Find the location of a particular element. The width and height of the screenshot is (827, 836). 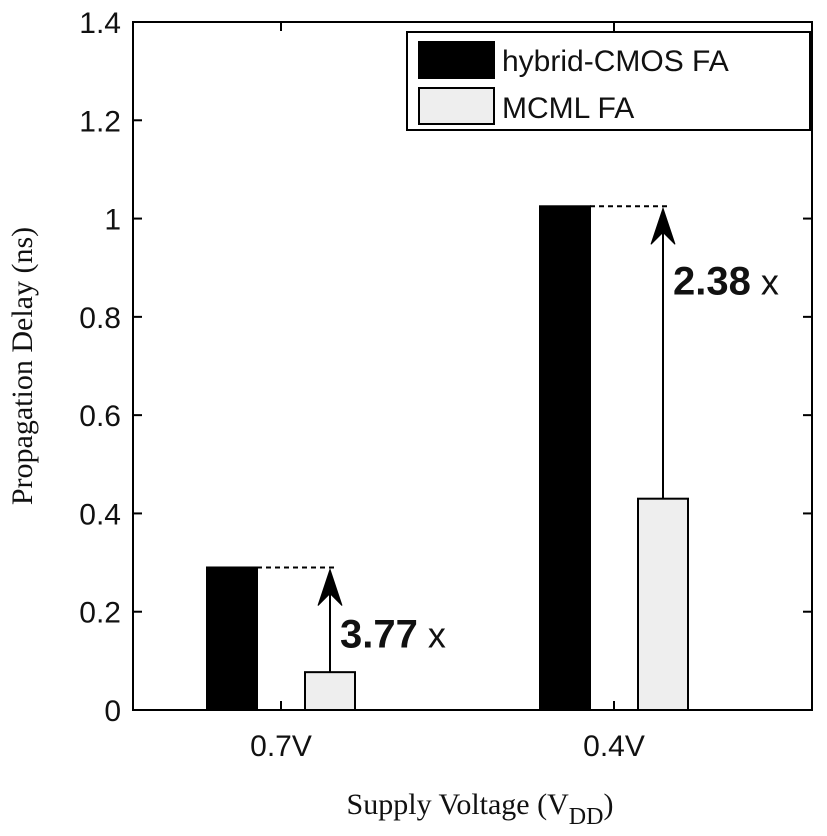

legend-label-hybrid-cmos: hybrid-CMOS FA is located at coordinates (615, 61).